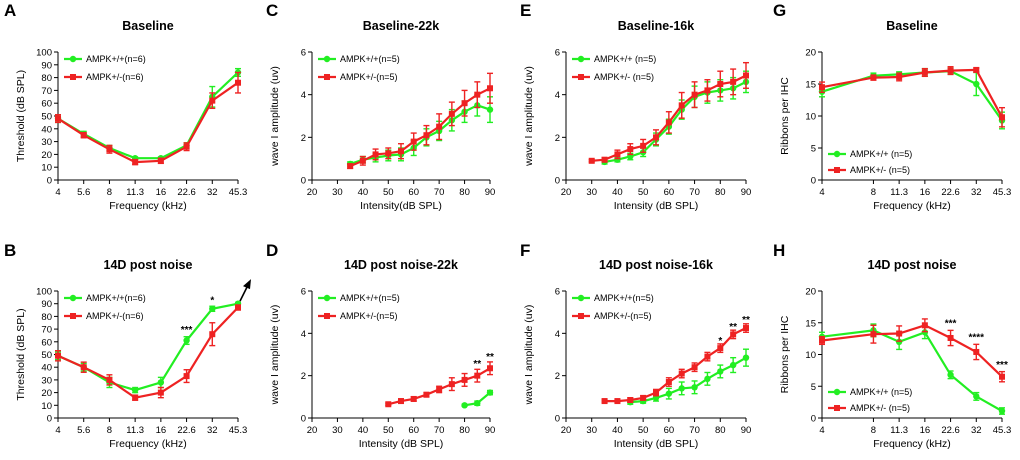  What do you see at coordinates (401, 26) in the screenshot?
I see `panel-title: Baseline-22k` at bounding box center [401, 26].